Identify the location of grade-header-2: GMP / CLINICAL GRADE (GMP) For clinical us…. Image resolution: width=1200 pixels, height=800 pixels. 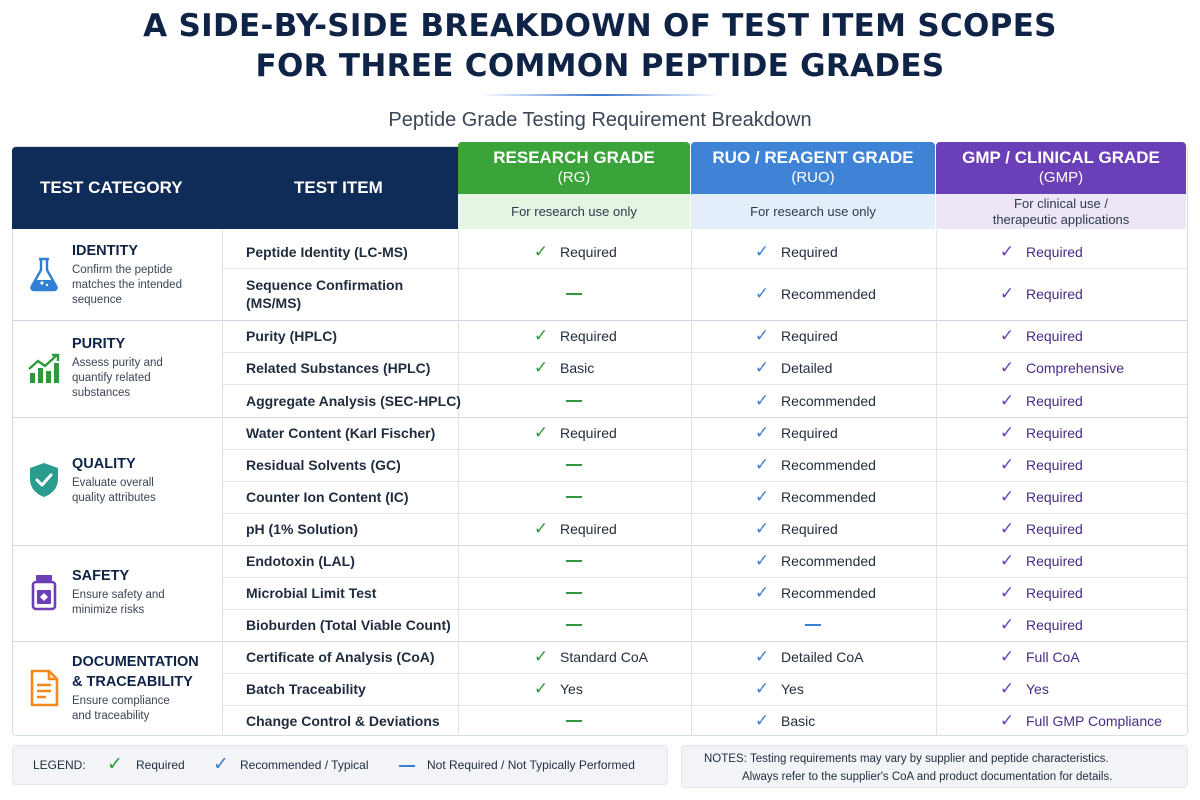
(1061, 185).